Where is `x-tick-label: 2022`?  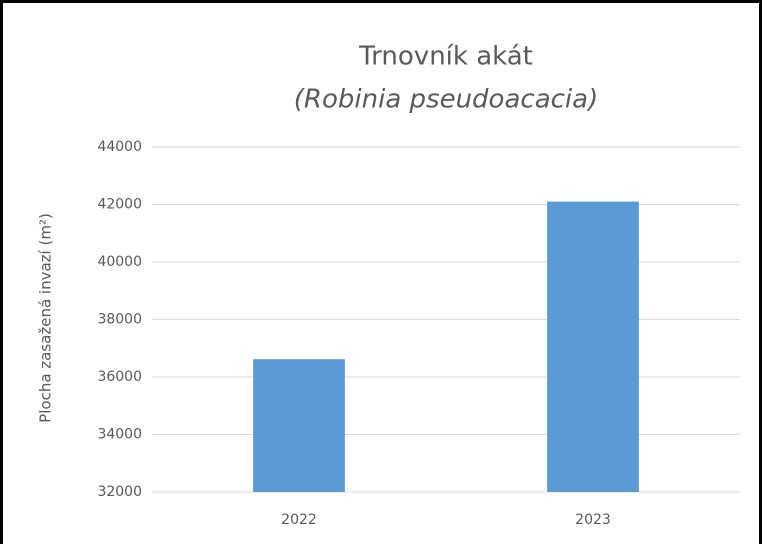
x-tick-label: 2022 is located at coordinates (299, 520).